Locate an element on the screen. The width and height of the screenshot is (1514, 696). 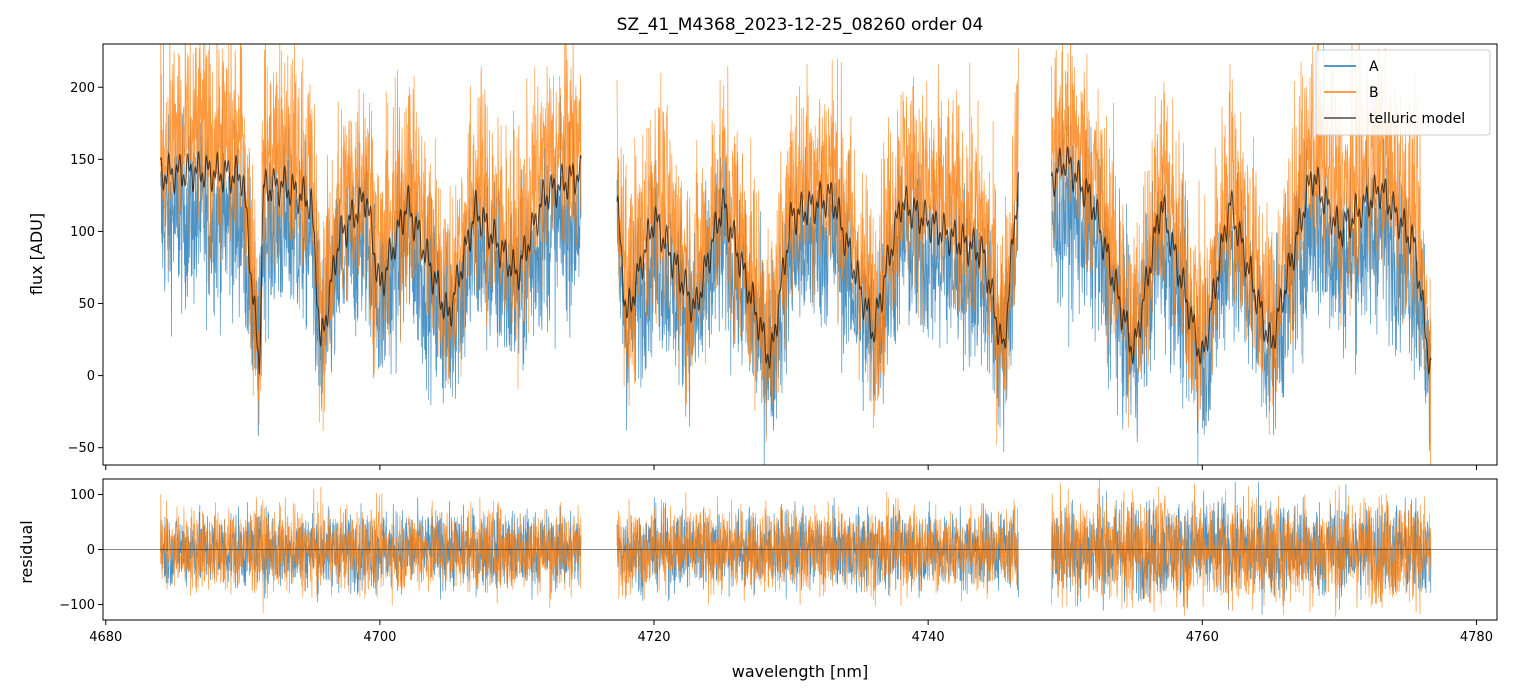
legend: A B telluric model is located at coordinates (1403, 92).